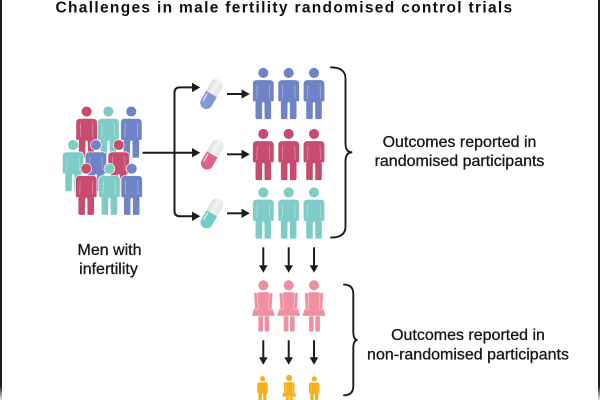 The width and height of the screenshot is (600, 400). I want to click on svg-text: non-randomised participants, so click(468, 355).